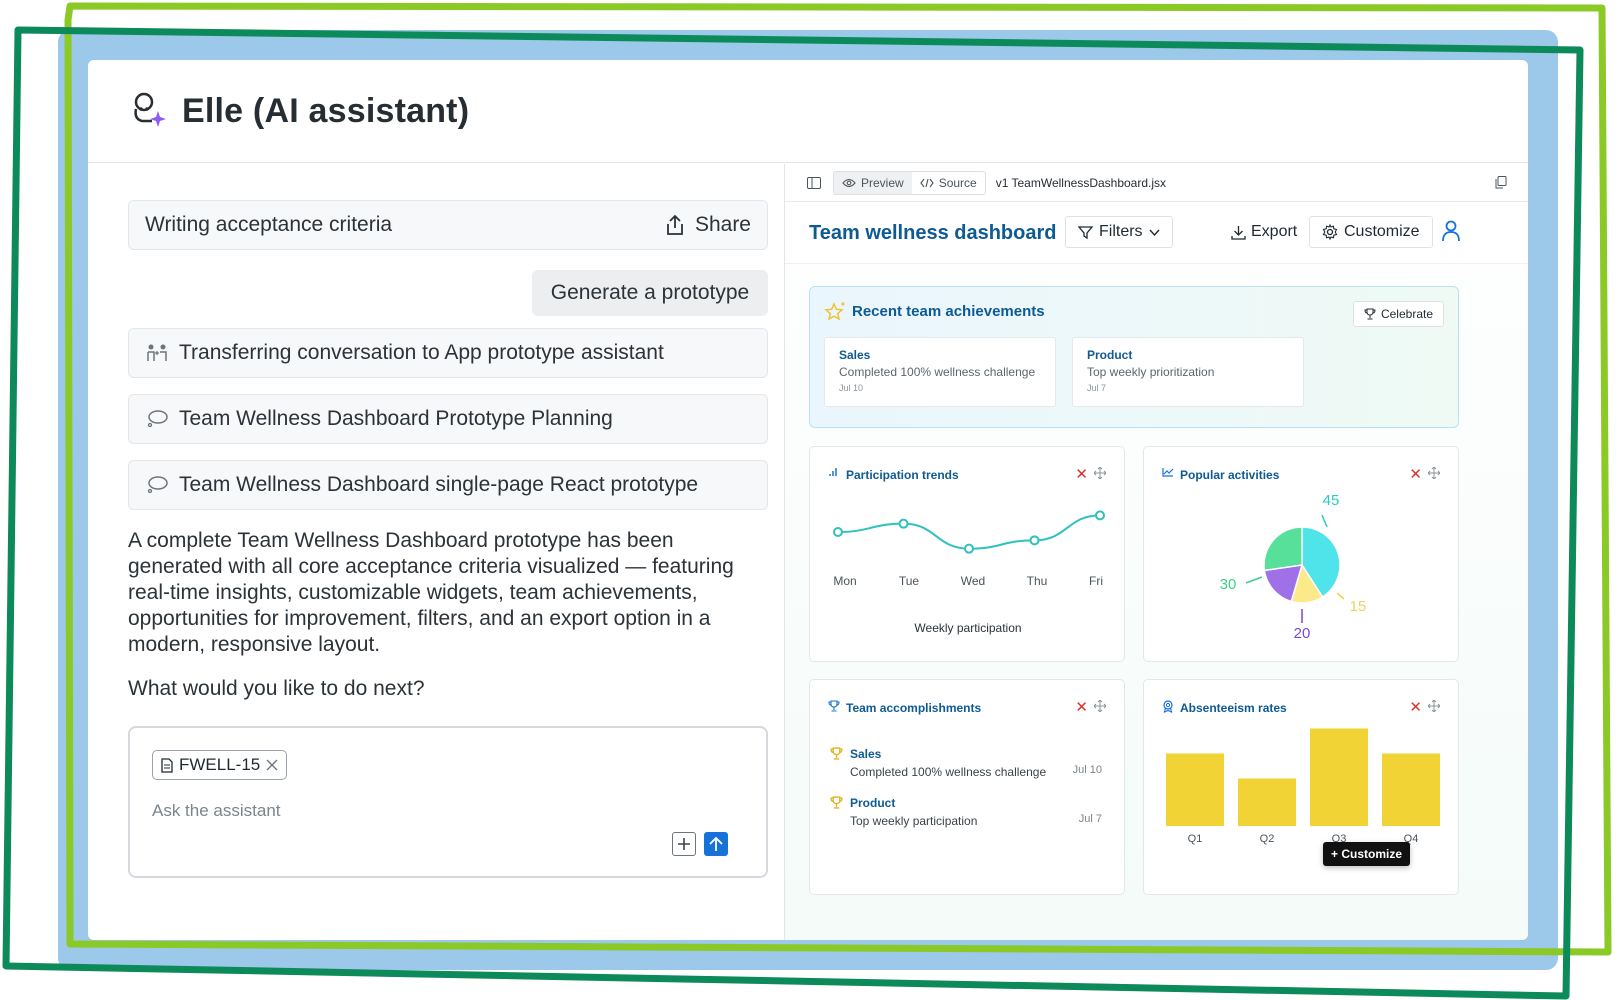  I want to click on popular-activities-title: Popular activities, so click(1230, 475).